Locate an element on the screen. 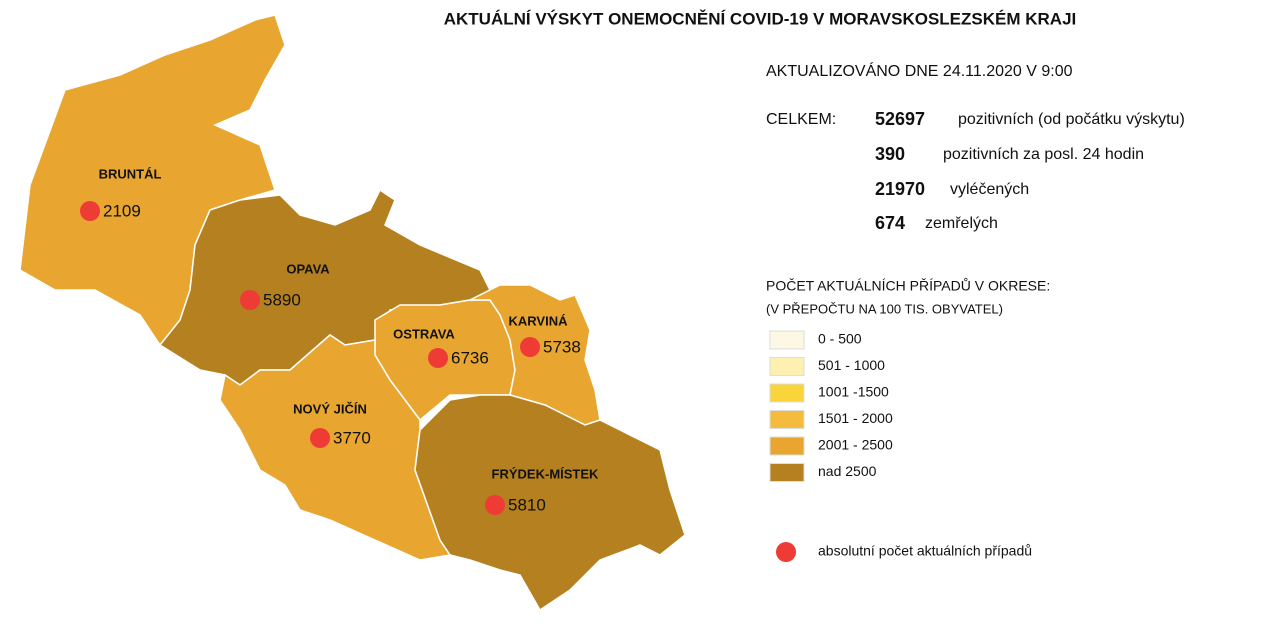 Image resolution: width=1280 pixels, height=633 pixels. legend-marker-label: absolutní počet aktuálních případů is located at coordinates (925, 551).